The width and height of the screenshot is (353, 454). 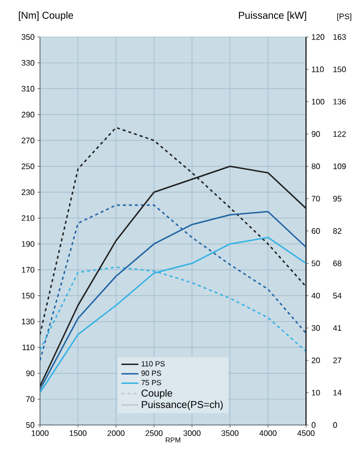 What do you see at coordinates (272, 16) in the screenshot?
I see `y2-axis-title: Puissance [kW]` at bounding box center [272, 16].